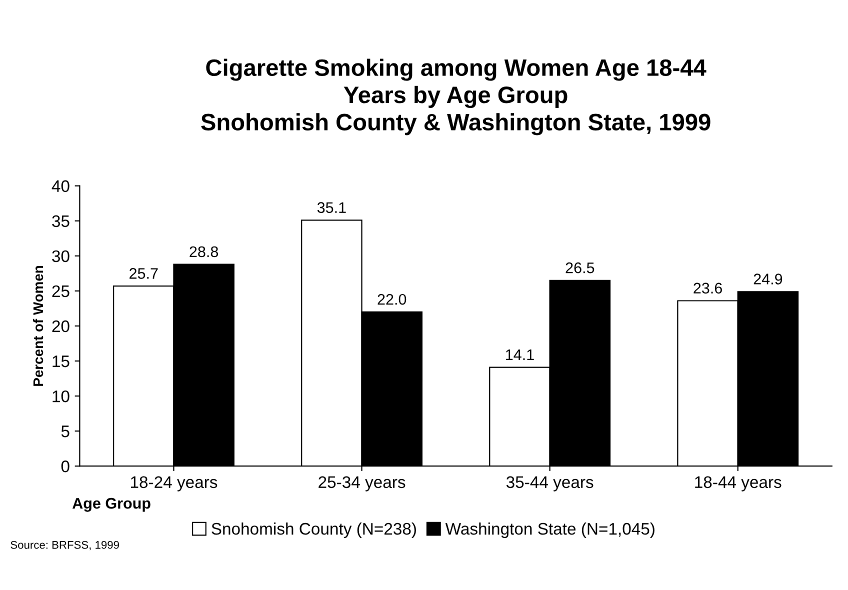  Describe the element at coordinates (61, 326) in the screenshot. I see `y-tick-label: 20` at that location.